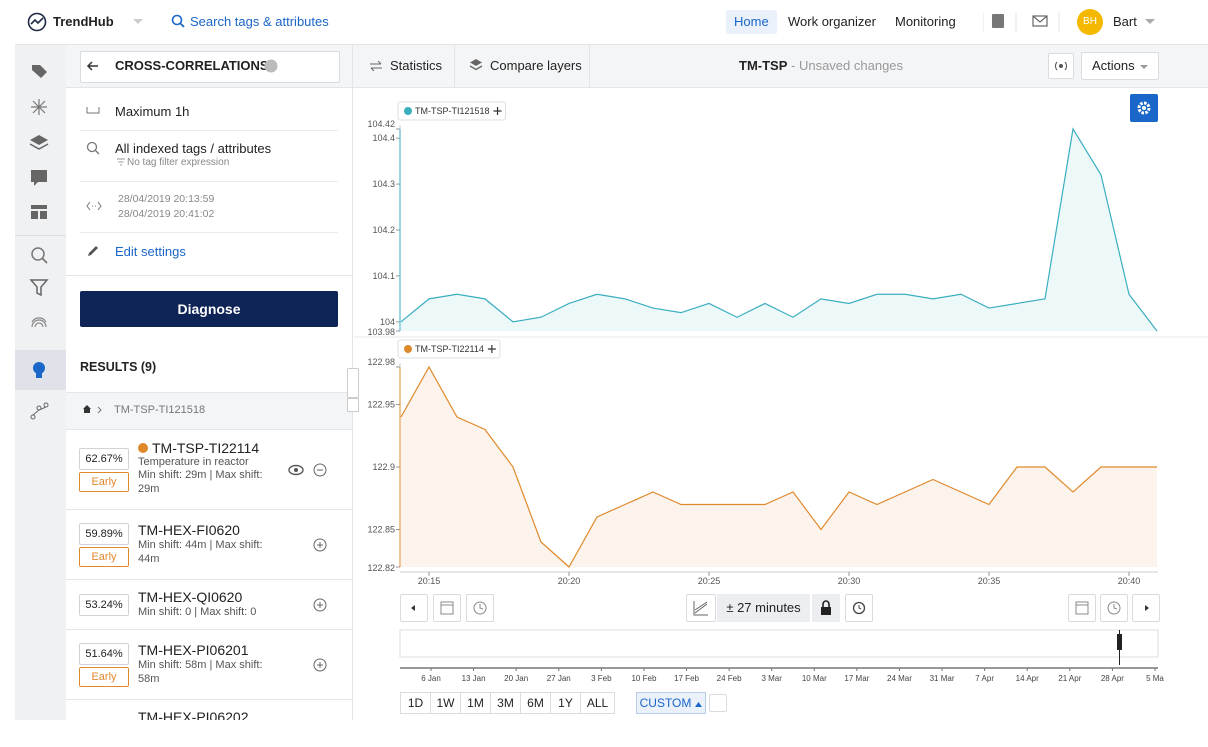 The height and width of the screenshot is (747, 1208). I want to click on navigator-tick-label: 27 Jan, so click(559, 678).